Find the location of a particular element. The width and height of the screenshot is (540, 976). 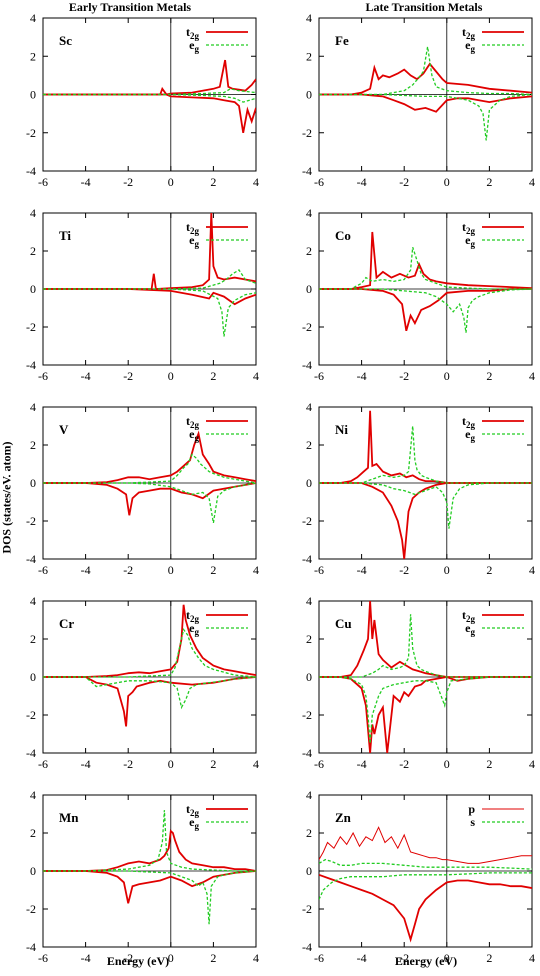

col-title-early: Early Transition Metals is located at coordinates (130, 7).